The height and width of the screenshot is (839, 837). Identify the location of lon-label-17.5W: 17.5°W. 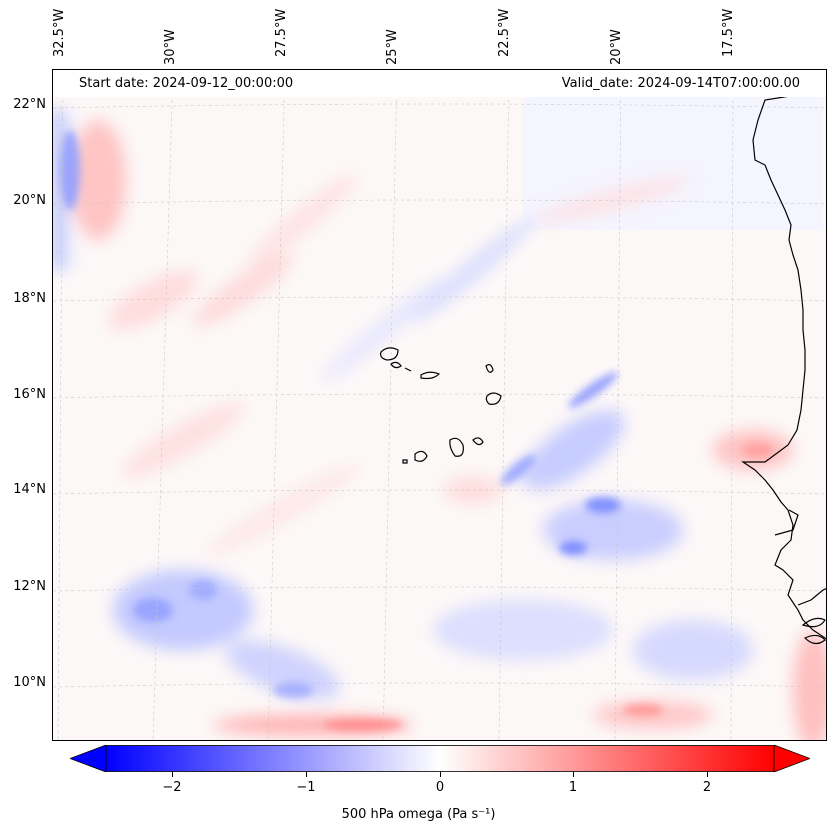
(728, 32).